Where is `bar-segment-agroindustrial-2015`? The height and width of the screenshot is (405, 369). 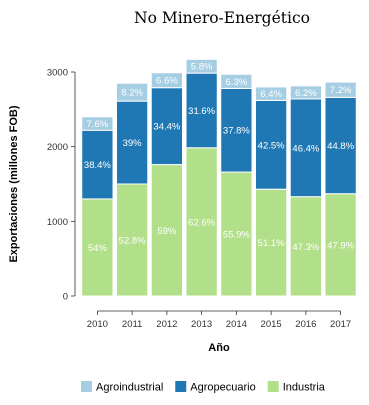 bar-segment-agroindustrial-2015 is located at coordinates (271, 93).